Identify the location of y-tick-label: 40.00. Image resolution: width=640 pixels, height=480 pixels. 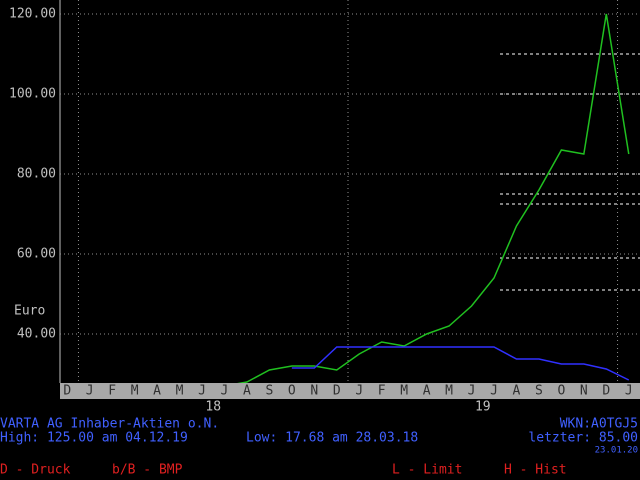
(36, 334).